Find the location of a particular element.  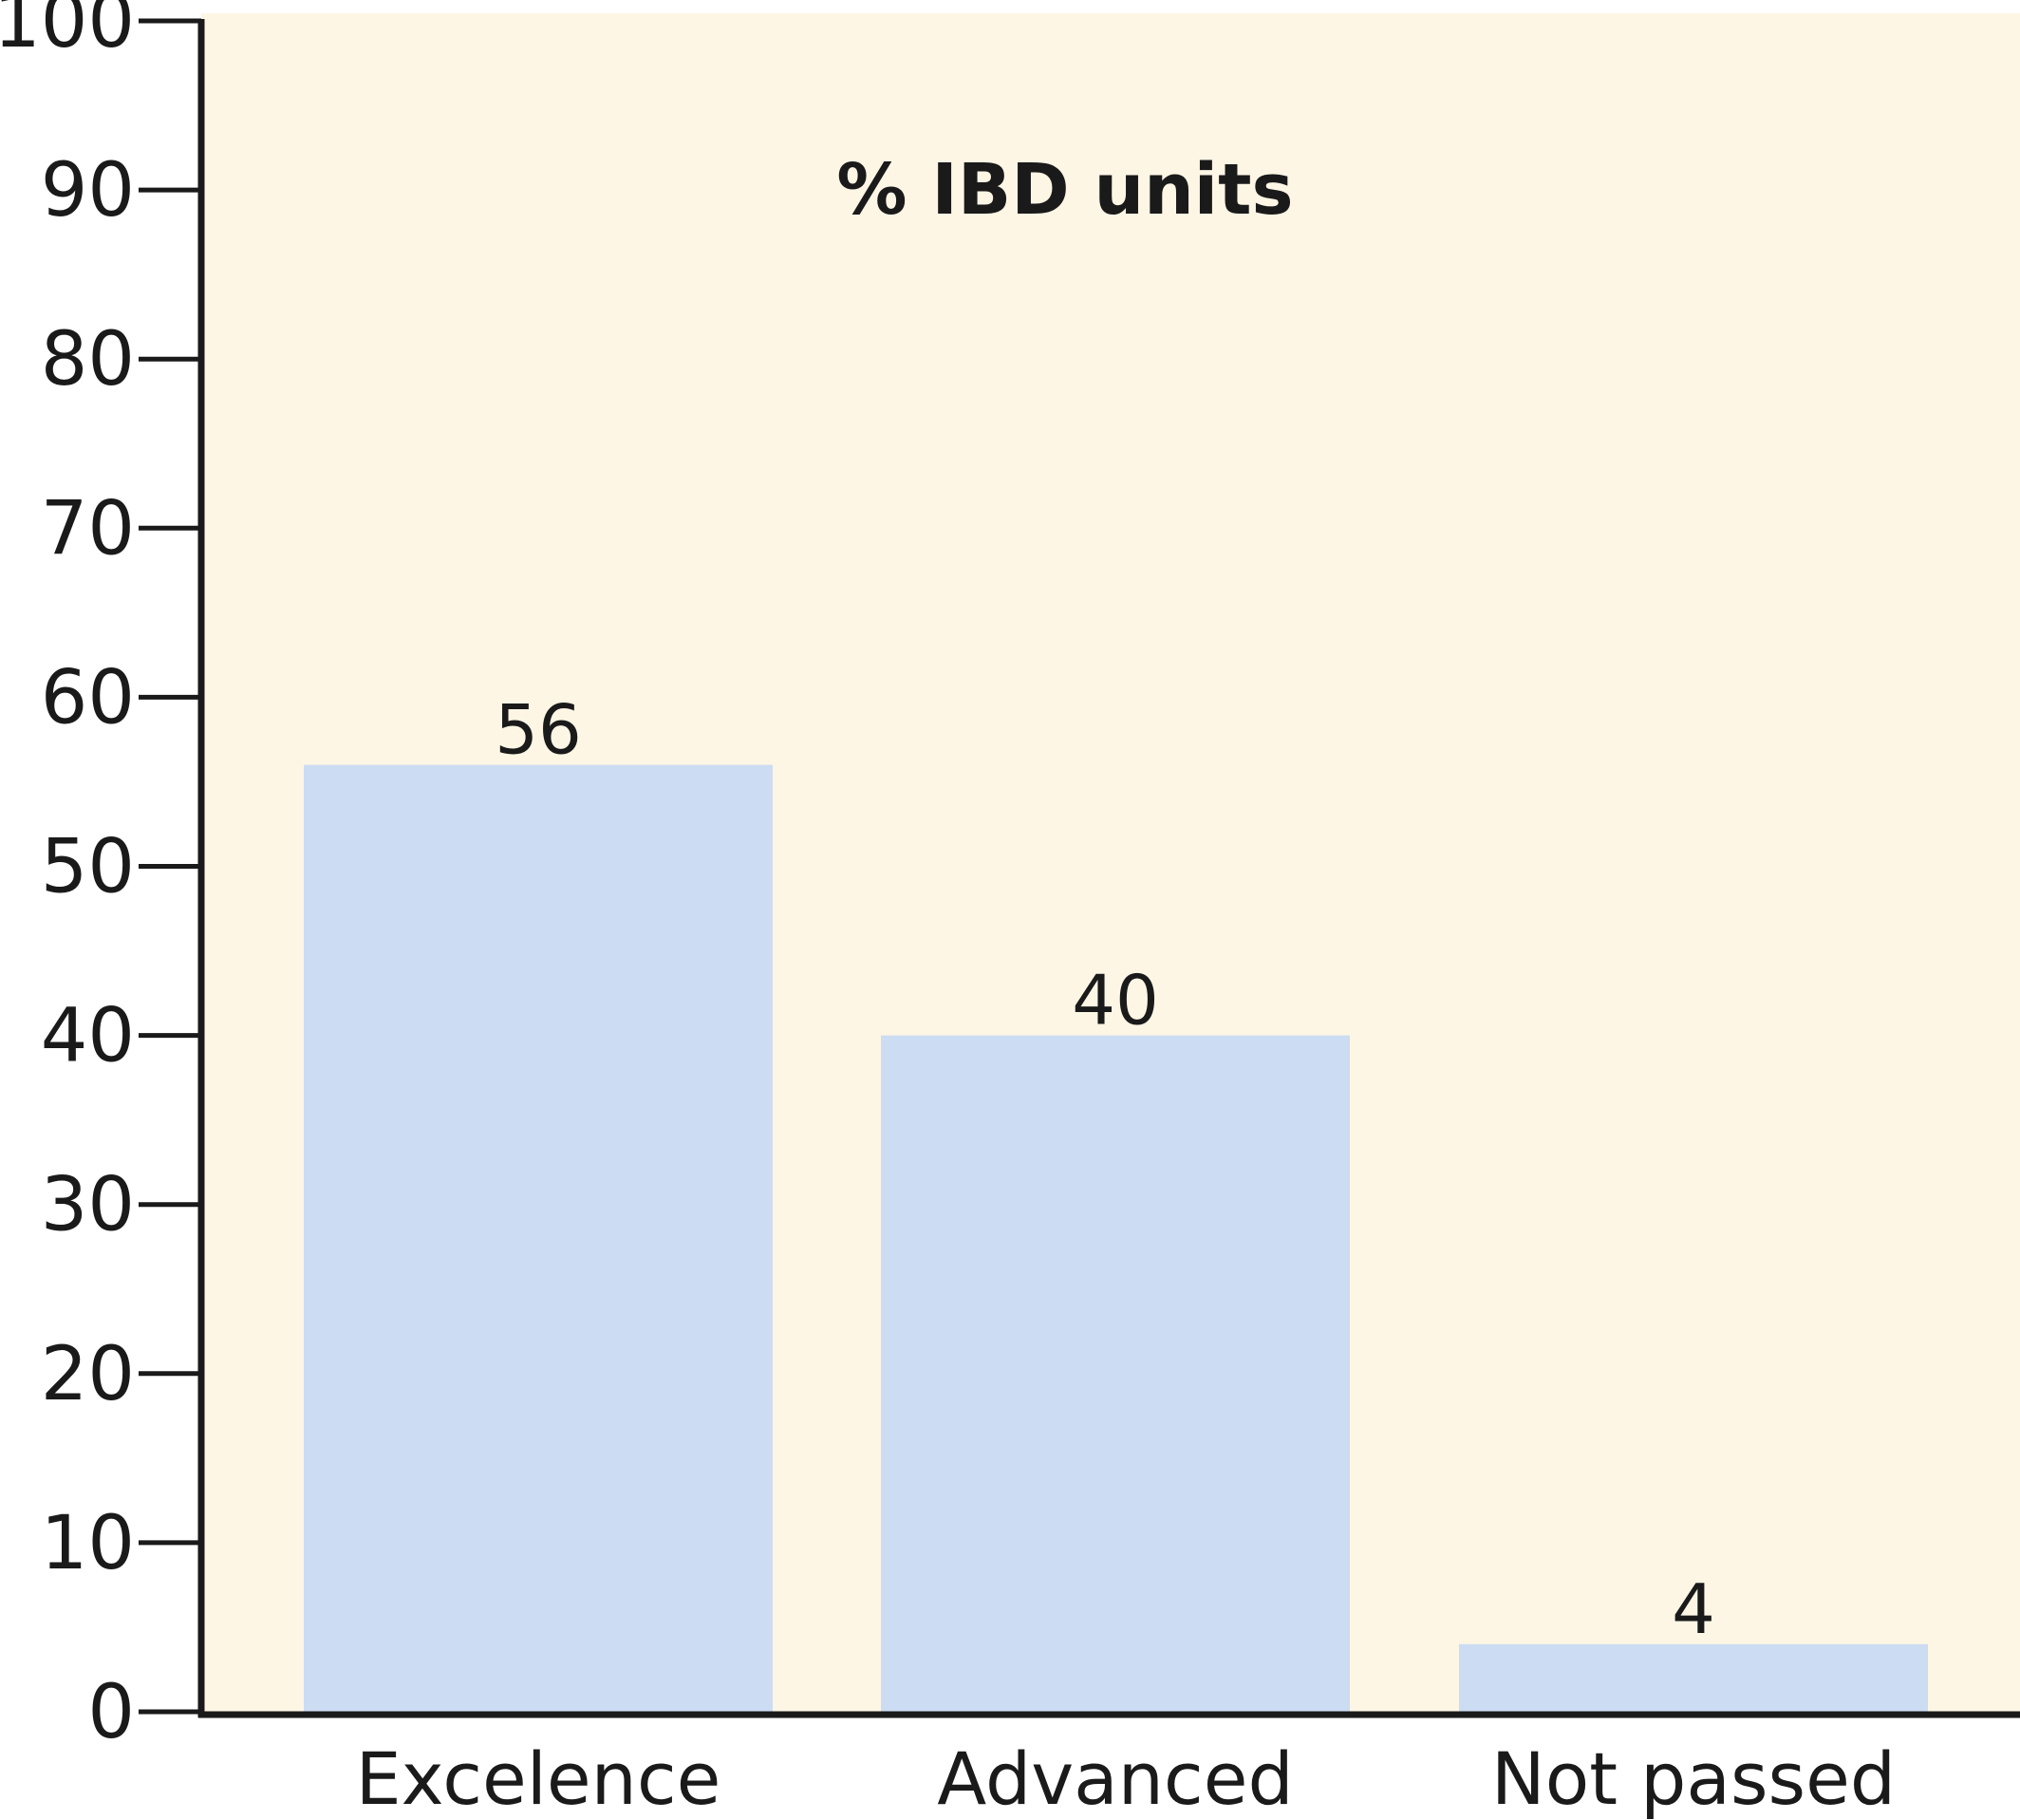

value-label: 4 is located at coordinates (1694, 1609).